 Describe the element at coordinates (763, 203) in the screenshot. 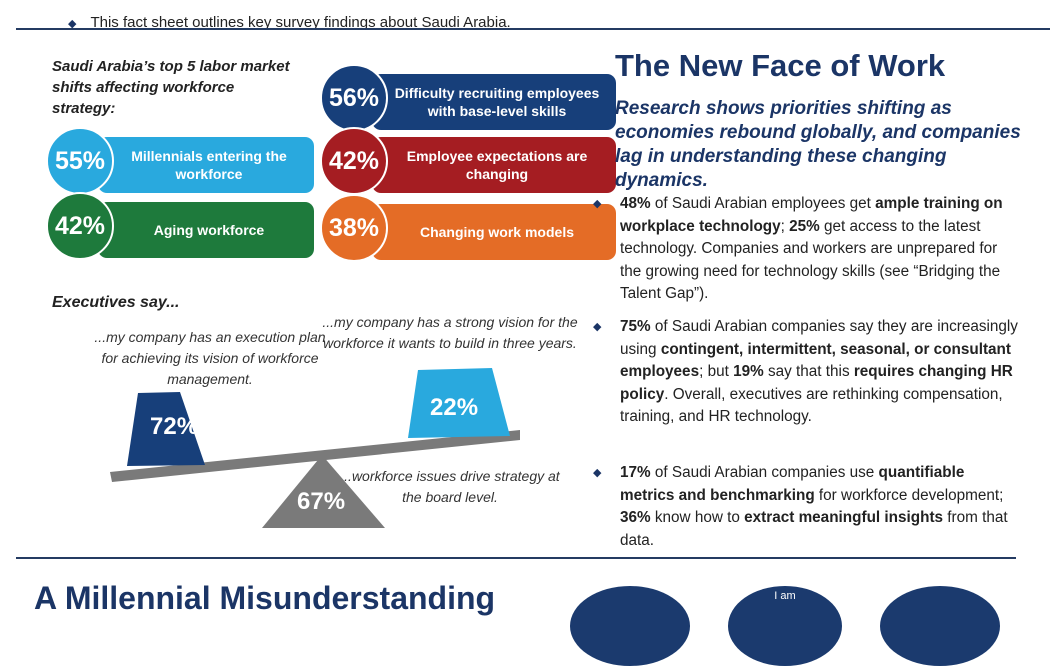

I see `body-text: of Saudi Arabian employees get` at that location.